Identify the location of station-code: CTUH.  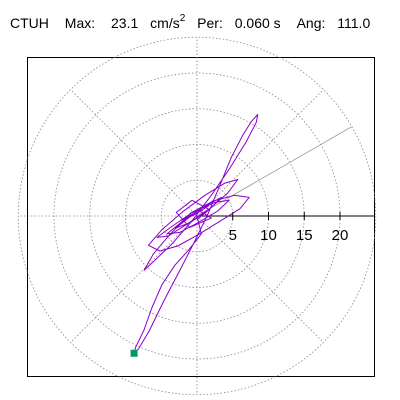
(29, 23).